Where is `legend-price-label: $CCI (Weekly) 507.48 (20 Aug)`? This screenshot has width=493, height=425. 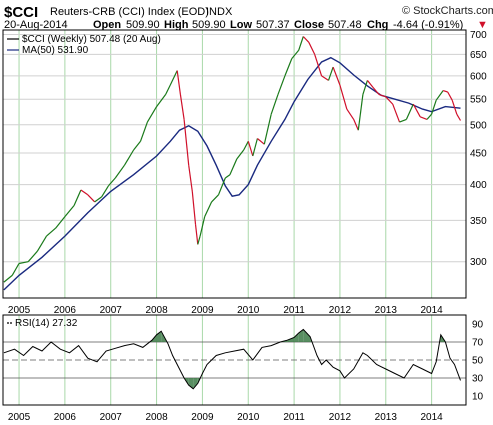
legend-price-label: $CCI (Weekly) 507.48 (20 Aug) is located at coordinates (91, 39).